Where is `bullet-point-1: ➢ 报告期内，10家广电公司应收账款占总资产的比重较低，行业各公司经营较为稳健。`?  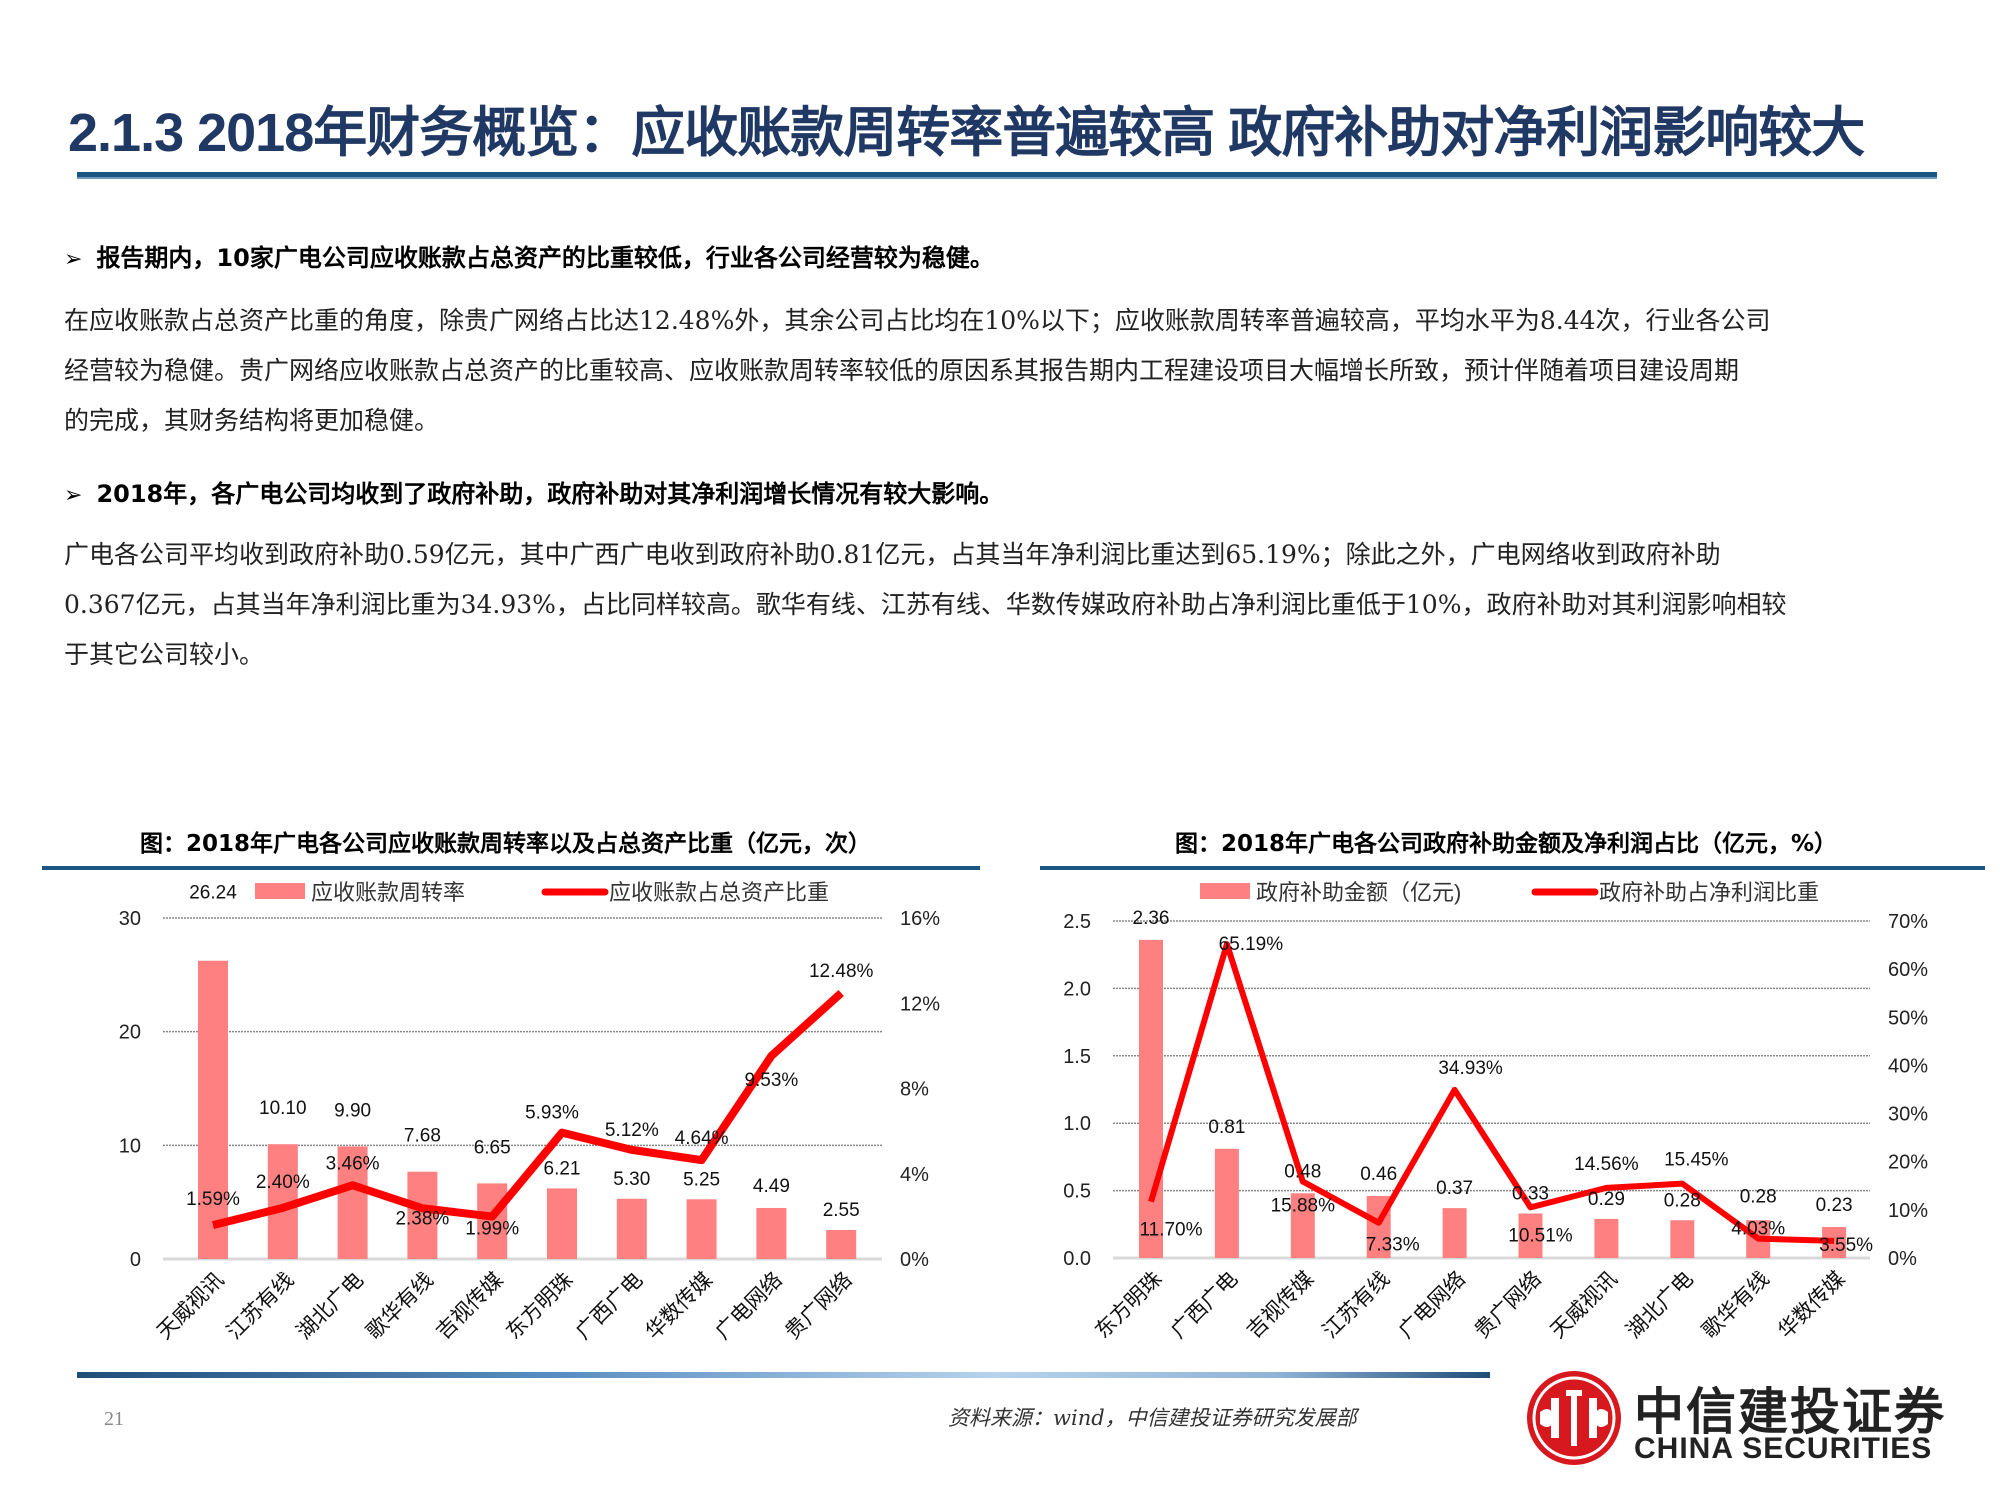
bullet-point-1: ➢ 报告期内，10家广电公司应收账款占总资产的比重较低，行业各公司经营较为稳健。 is located at coordinates (529, 255).